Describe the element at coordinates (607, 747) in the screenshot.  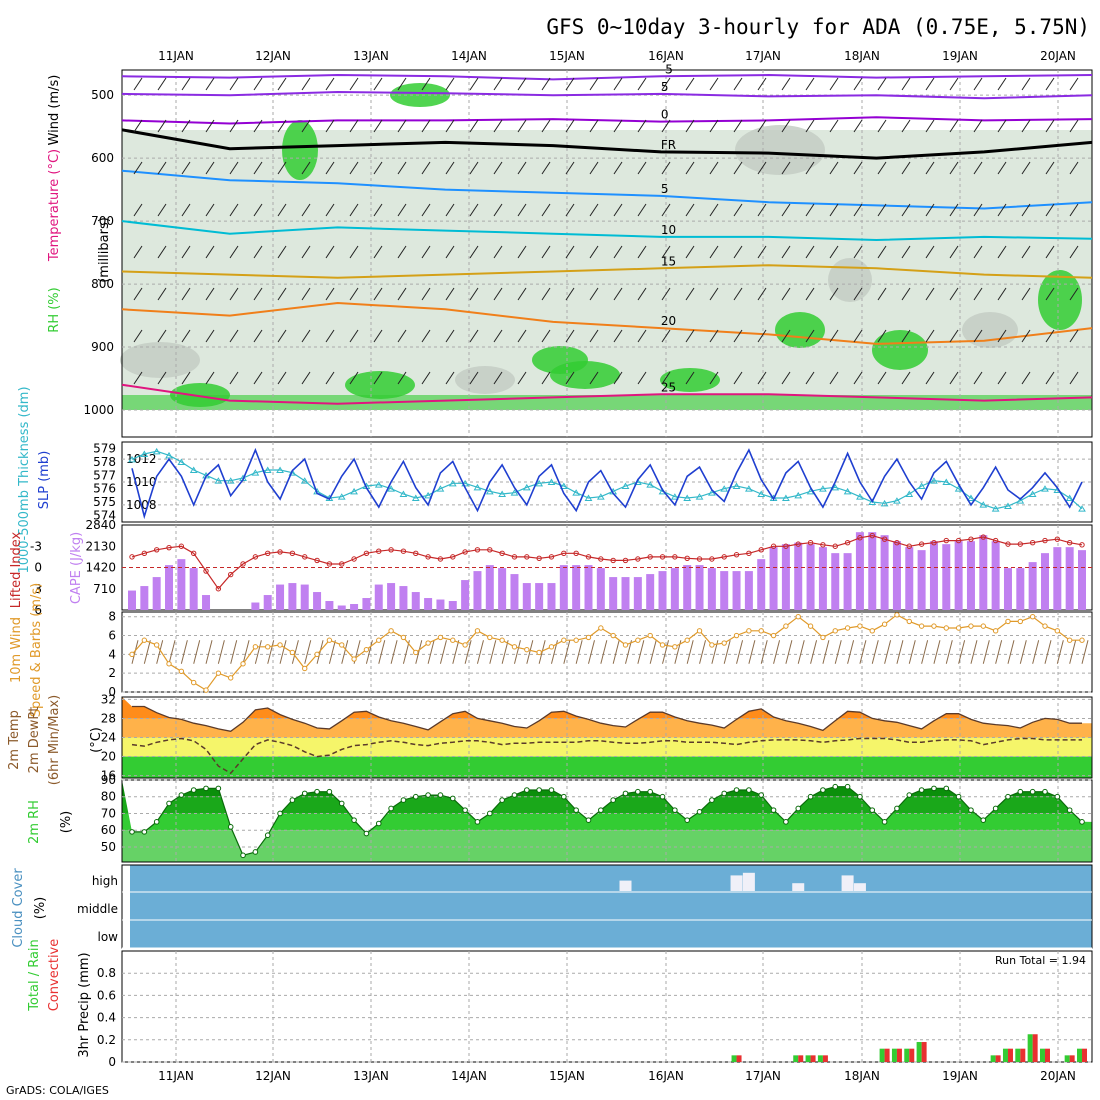
I see `temp-color-band` at that location.